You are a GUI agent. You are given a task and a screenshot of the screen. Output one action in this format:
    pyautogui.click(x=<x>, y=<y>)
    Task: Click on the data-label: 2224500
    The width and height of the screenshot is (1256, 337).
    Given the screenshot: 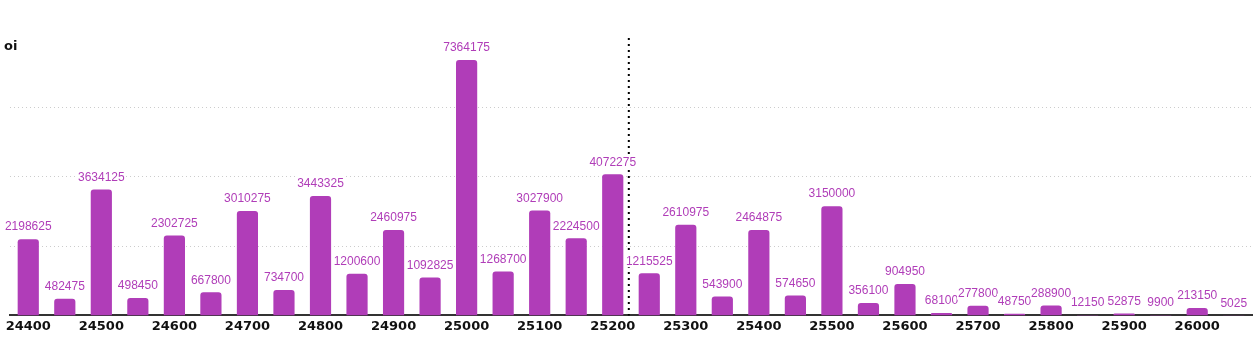 What is the action you would take?
    pyautogui.click(x=576, y=225)
    